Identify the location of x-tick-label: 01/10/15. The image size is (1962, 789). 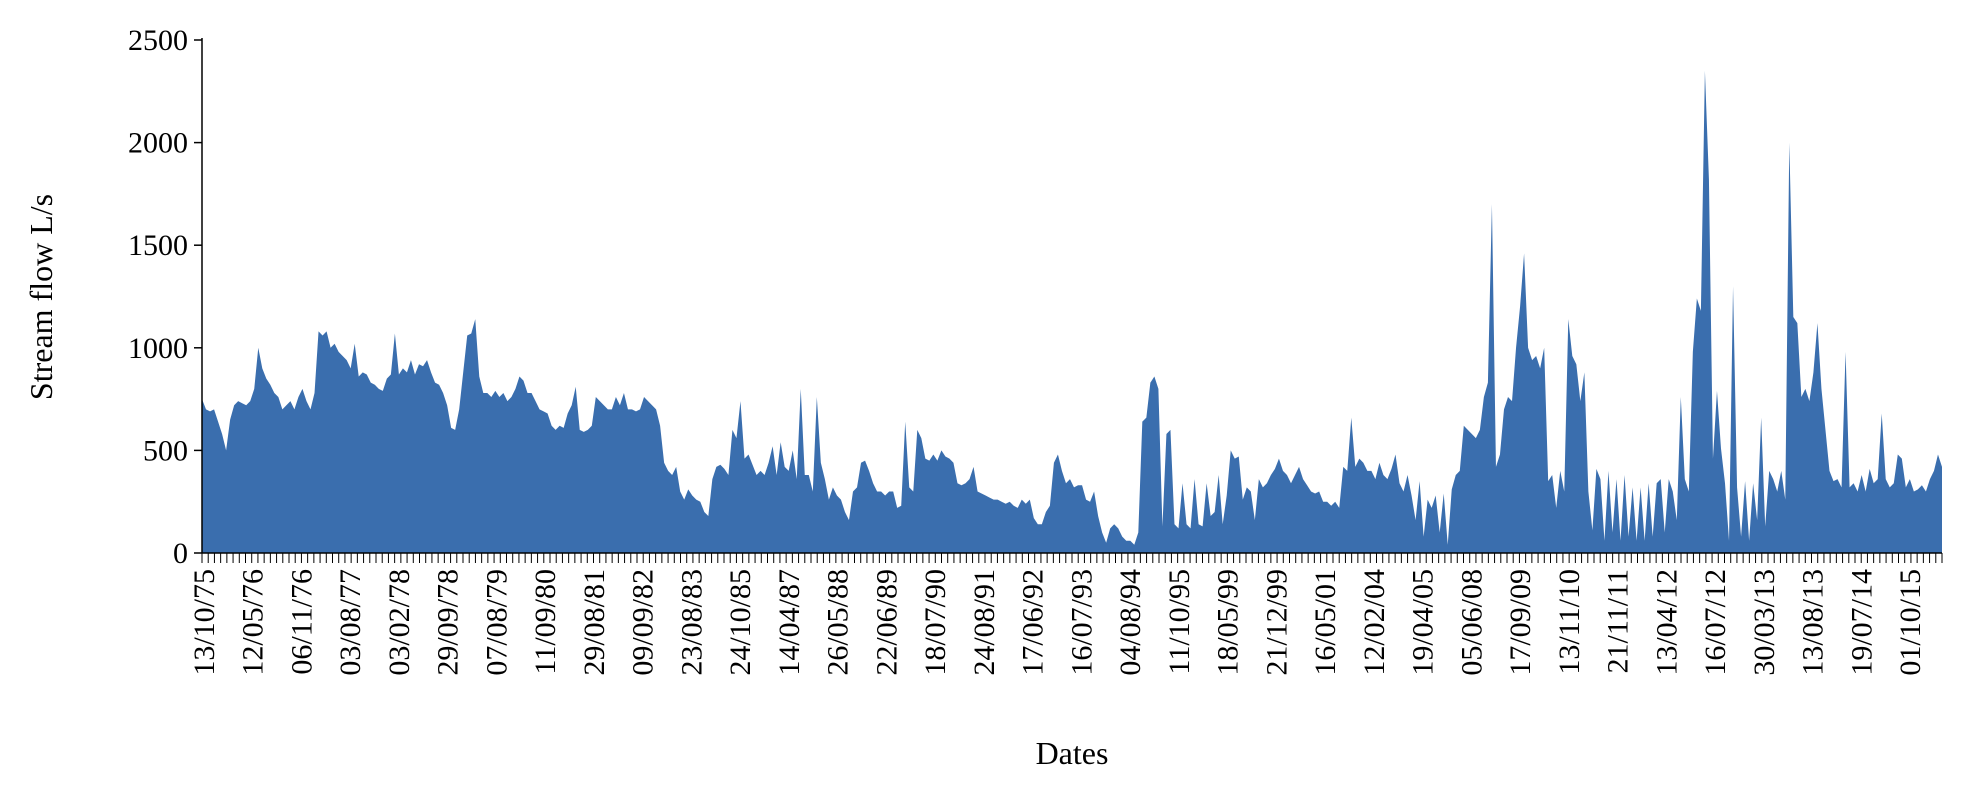
(1910, 622).